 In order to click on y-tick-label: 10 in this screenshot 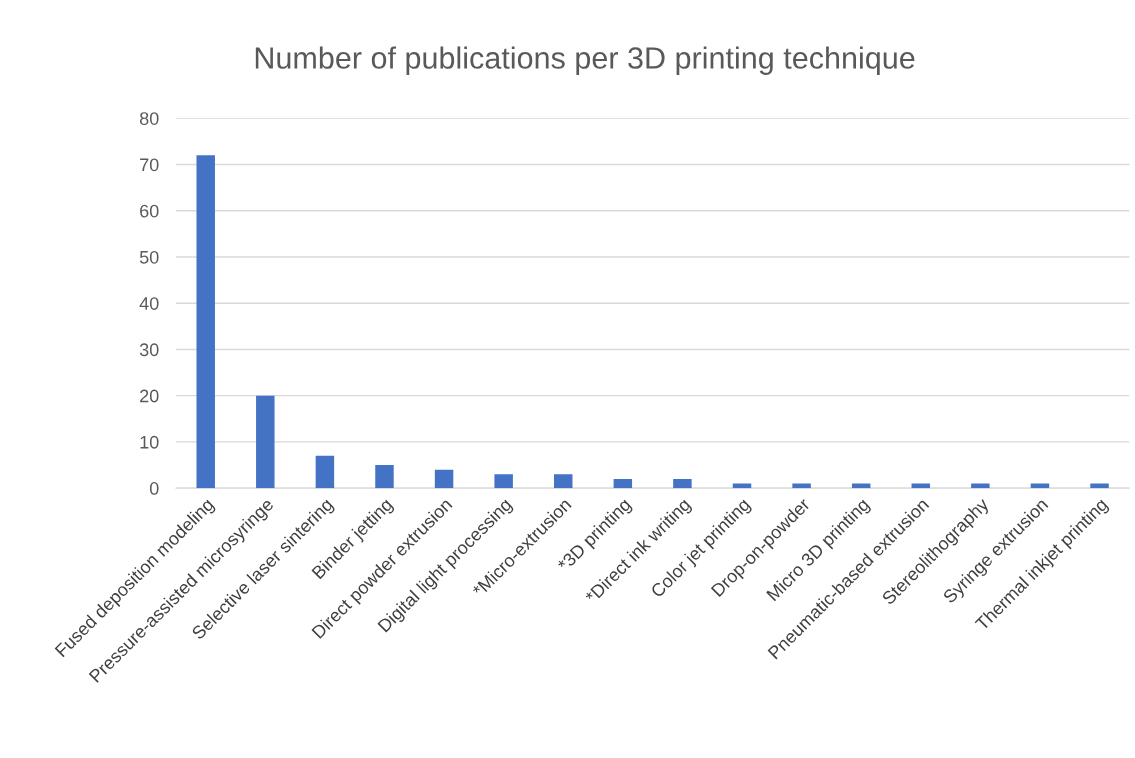, I will do `click(149, 442)`.